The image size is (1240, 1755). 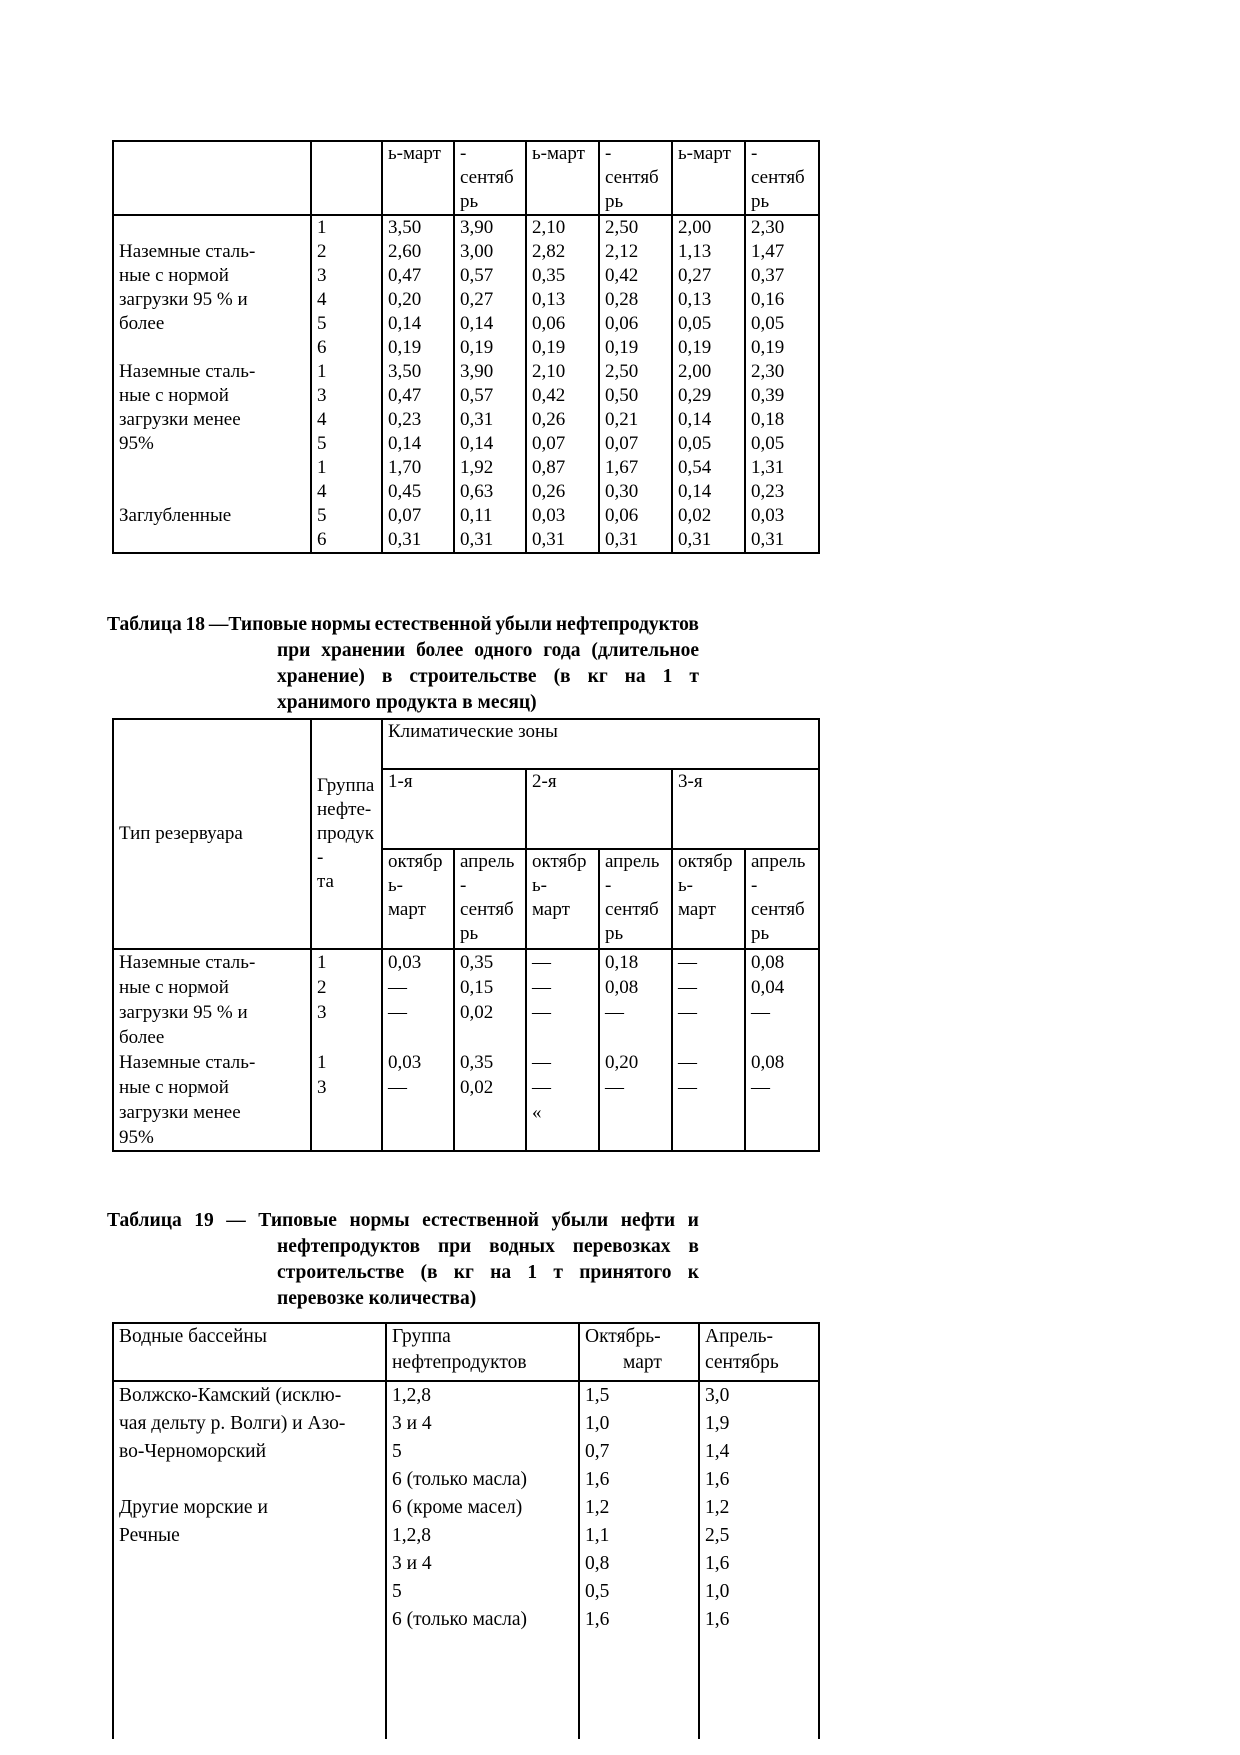 What do you see at coordinates (482, 1395) in the screenshot?
I see `table-cell: 1,2,8` at bounding box center [482, 1395].